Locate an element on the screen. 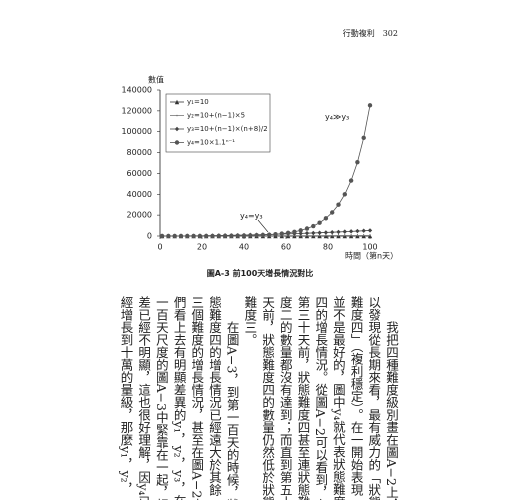 This screenshot has width=520, height=500. series-line is located at coordinates (266, 171).